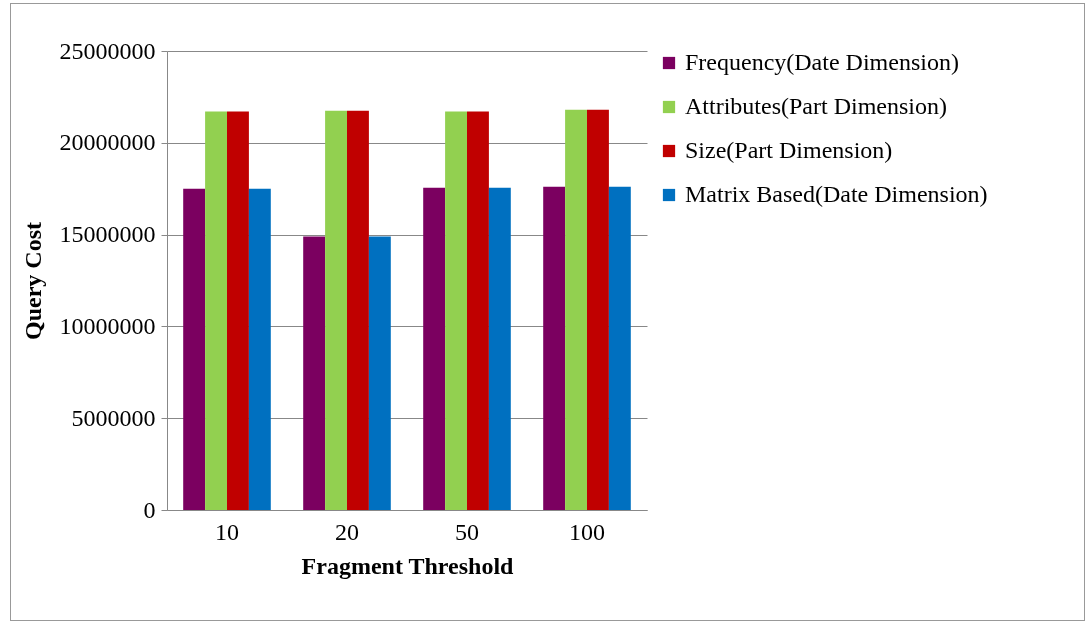 The image size is (1089, 625). I want to click on y-axis-title: Query Cost, so click(32, 281).